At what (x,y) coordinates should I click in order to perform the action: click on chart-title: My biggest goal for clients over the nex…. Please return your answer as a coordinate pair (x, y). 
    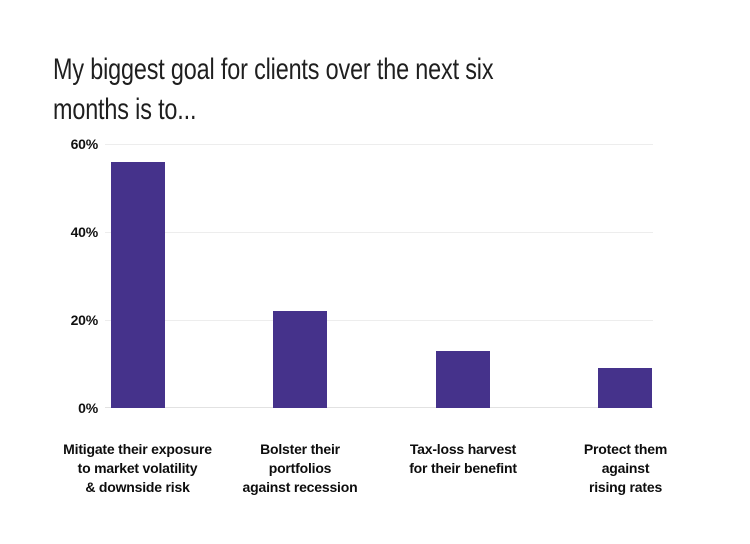
    Looking at the image, I should click on (273, 90).